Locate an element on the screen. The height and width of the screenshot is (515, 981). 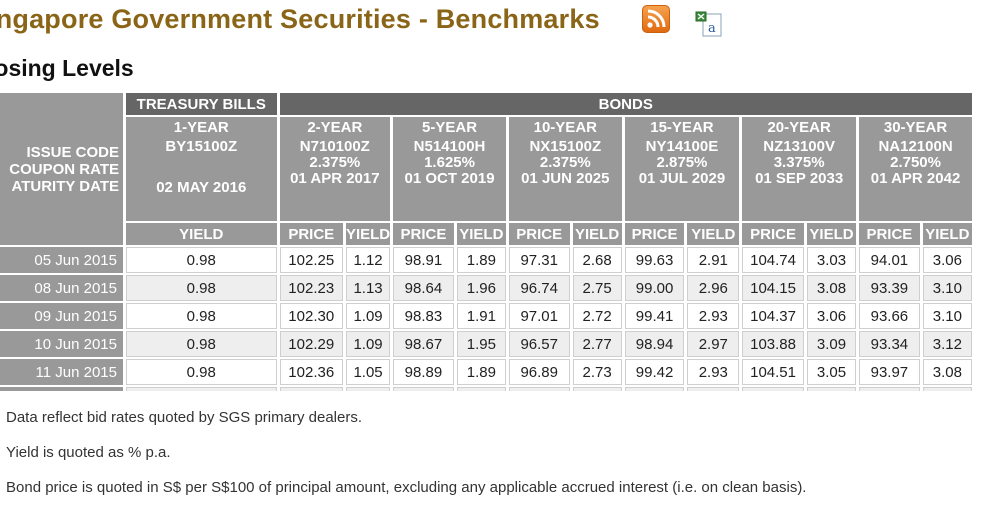
coupon-rate is located at coordinates (201, 166).